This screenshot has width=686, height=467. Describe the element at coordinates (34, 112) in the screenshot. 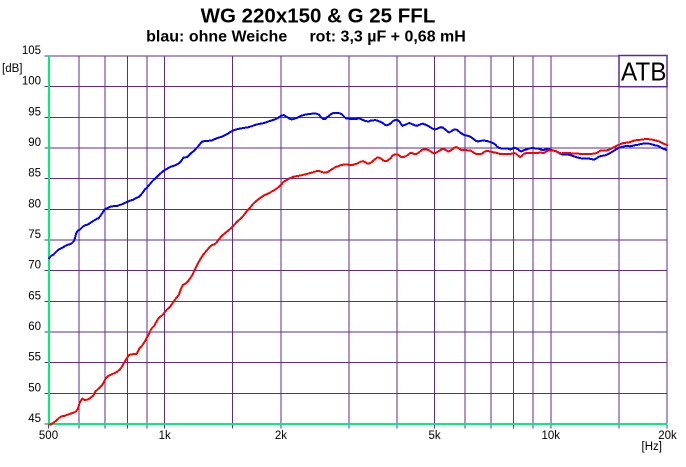

I see `svg-text: 95` at that location.